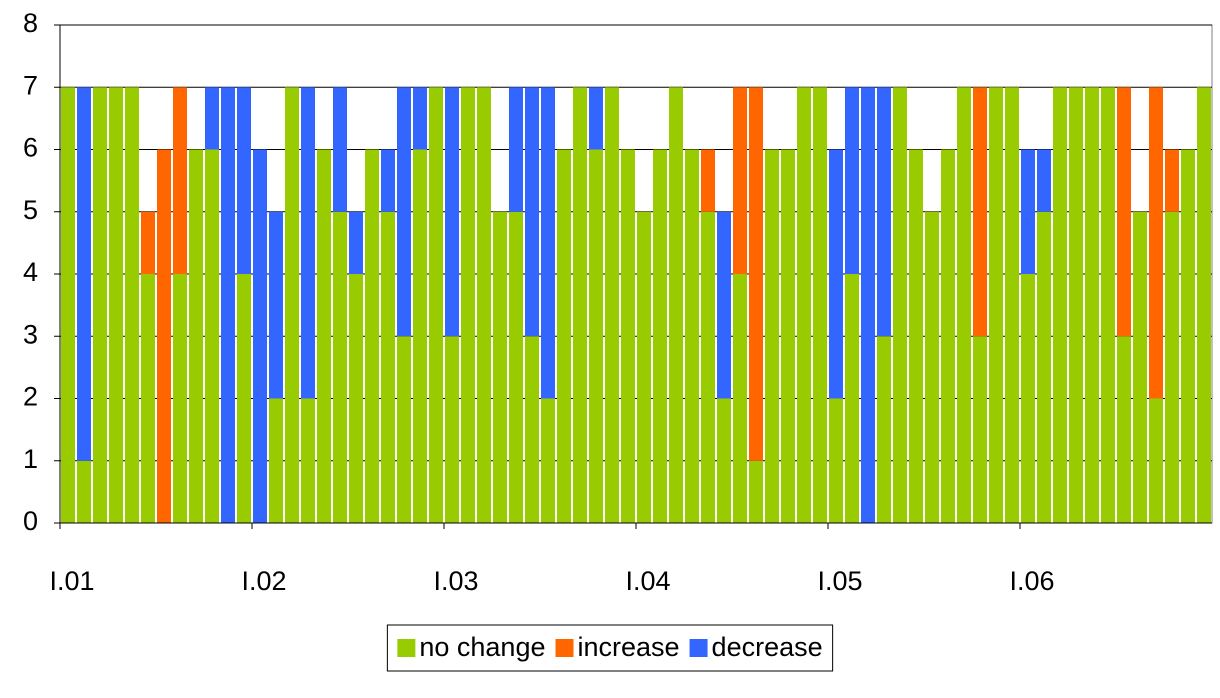 The width and height of the screenshot is (1220, 698). Describe the element at coordinates (30, 397) in the screenshot. I see `y-tick-label: 2` at that location.